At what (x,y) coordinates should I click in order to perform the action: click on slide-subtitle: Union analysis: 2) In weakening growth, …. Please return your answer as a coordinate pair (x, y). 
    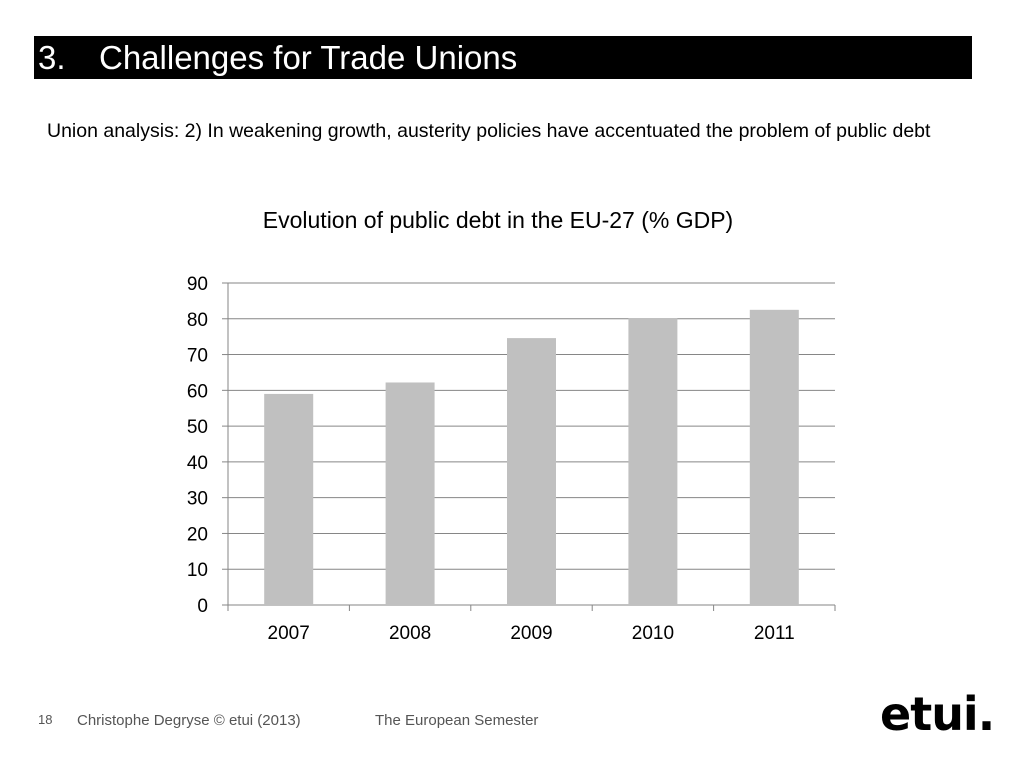
    Looking at the image, I should click on (489, 131).